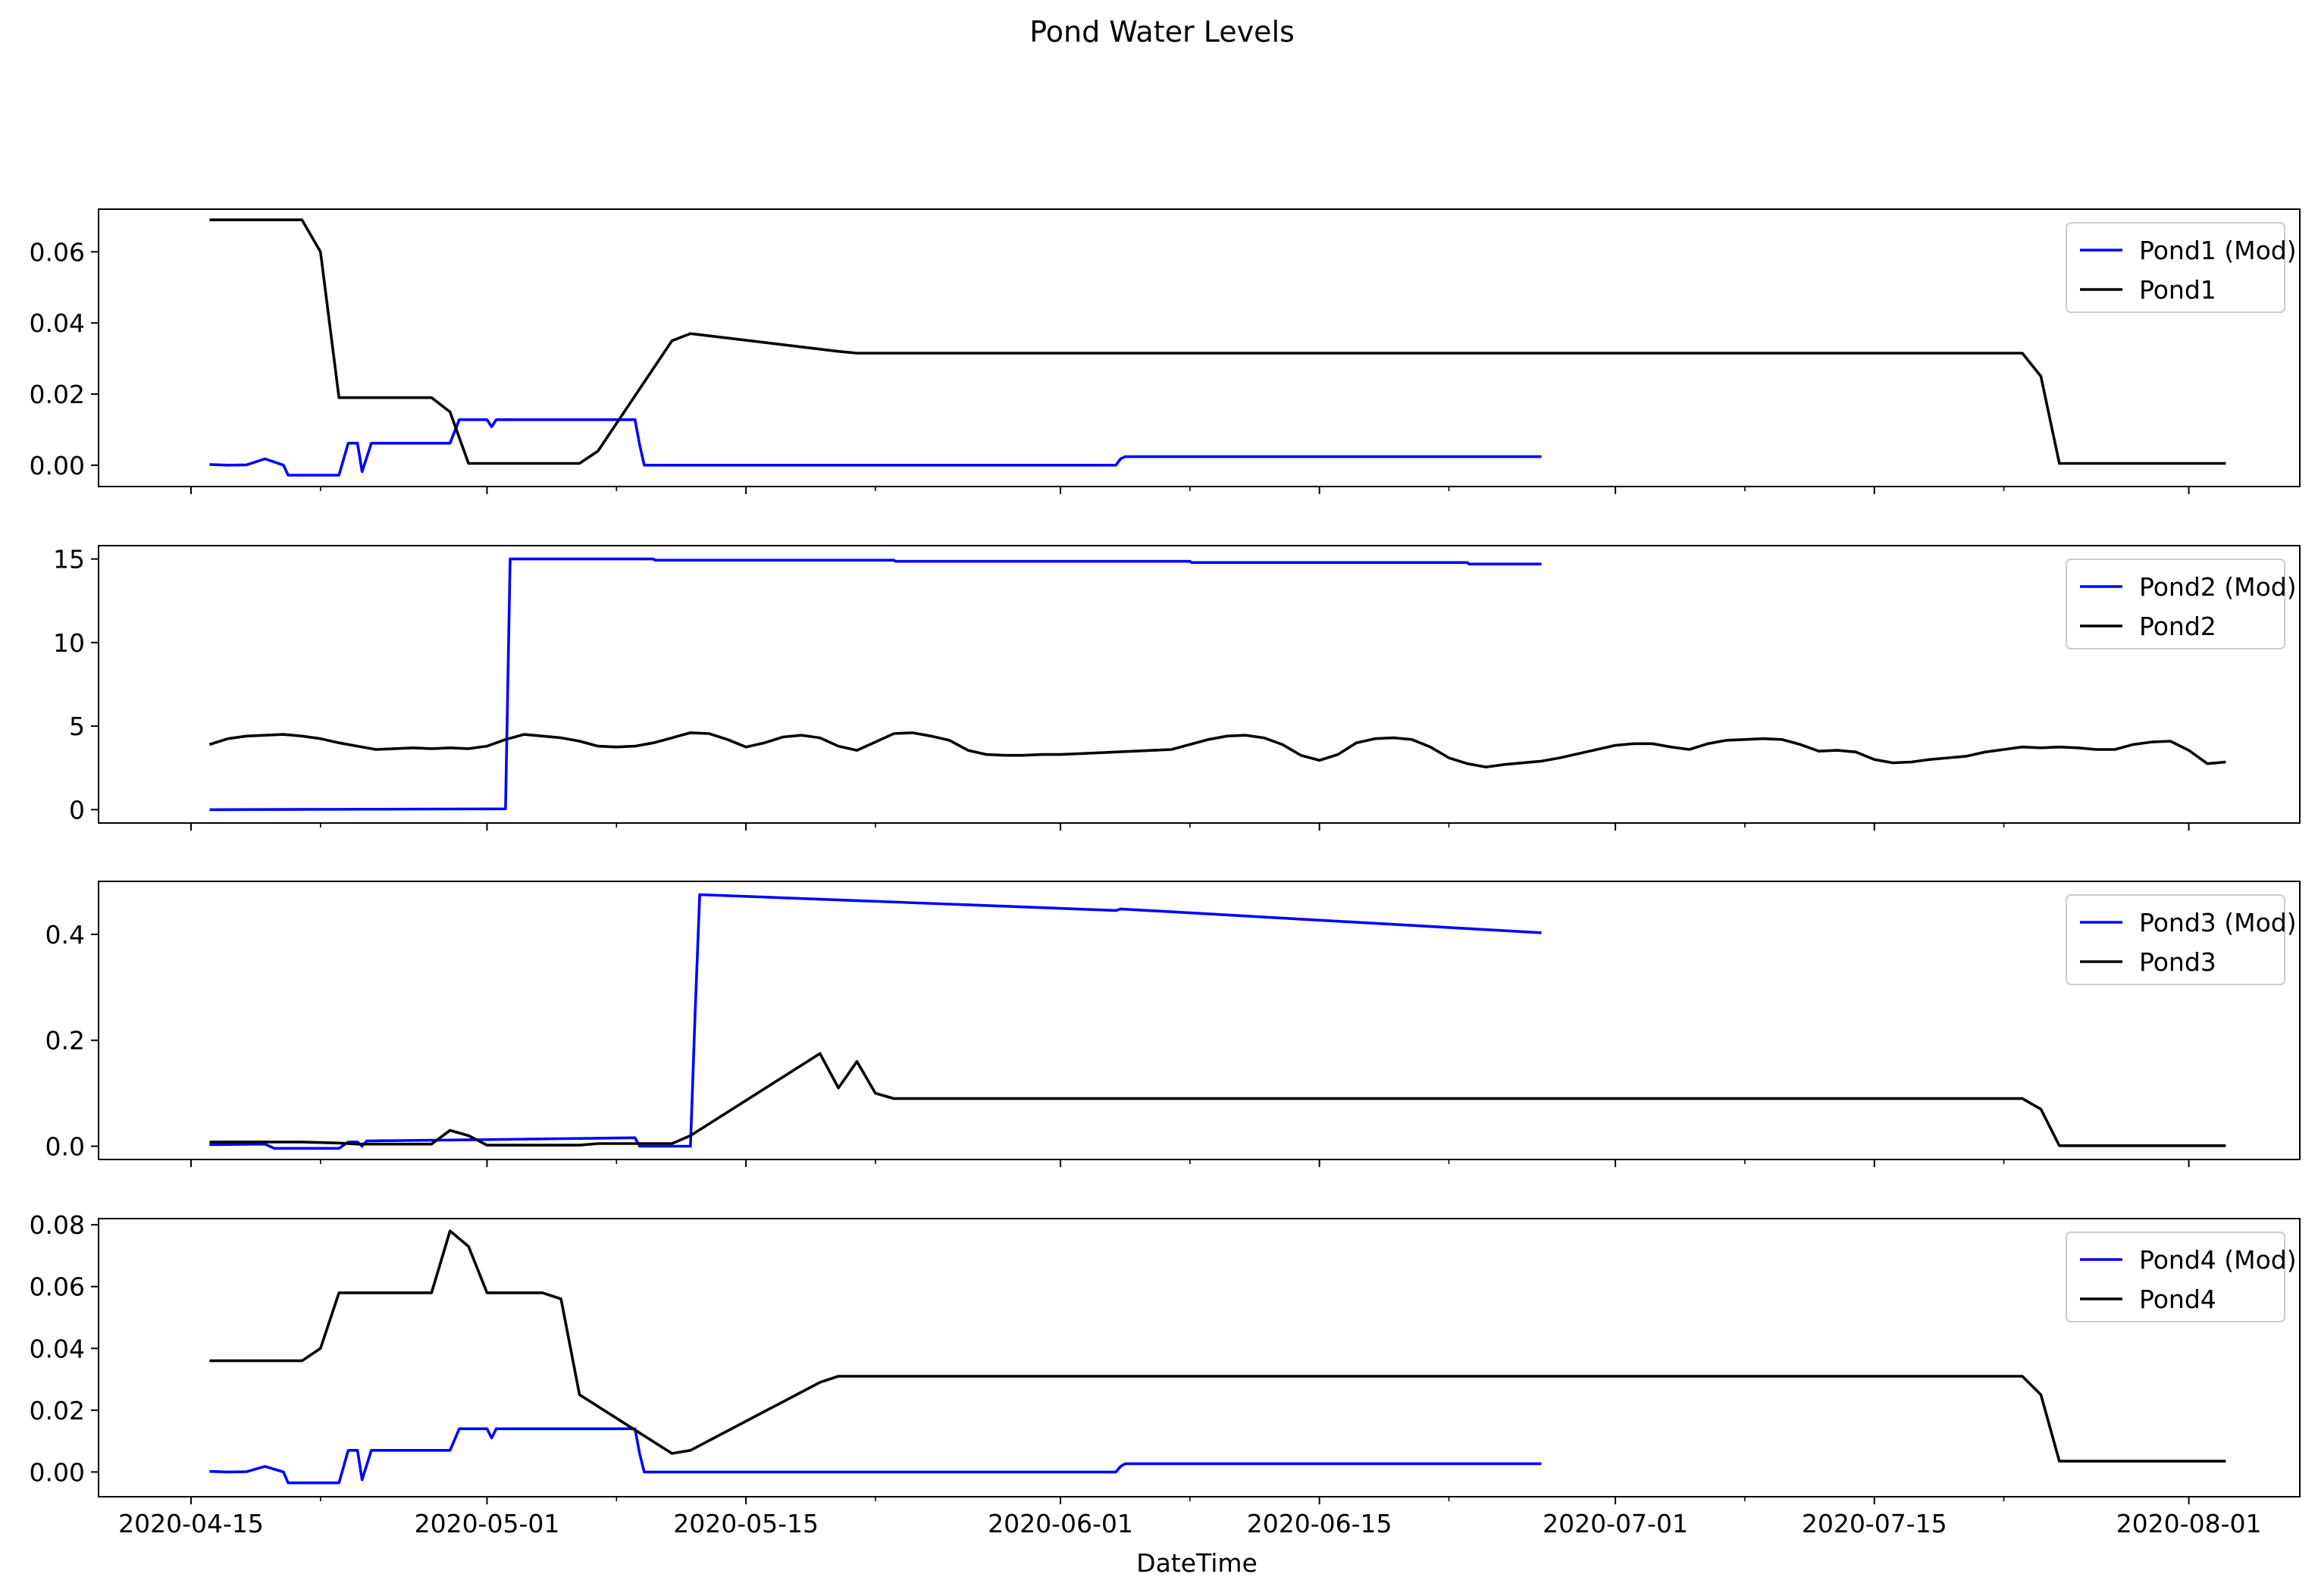  I want to click on legend-label: Pond2, so click(2177, 626).